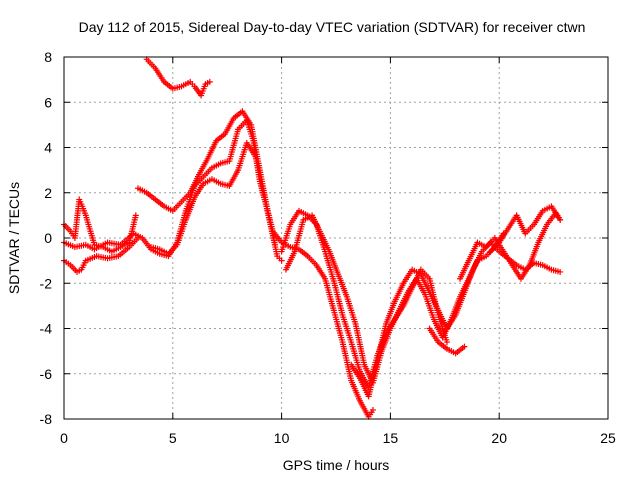 The image size is (640, 480). What do you see at coordinates (14, 238) in the screenshot?
I see `y-axis-label: SDTVAR / TECUs` at bounding box center [14, 238].